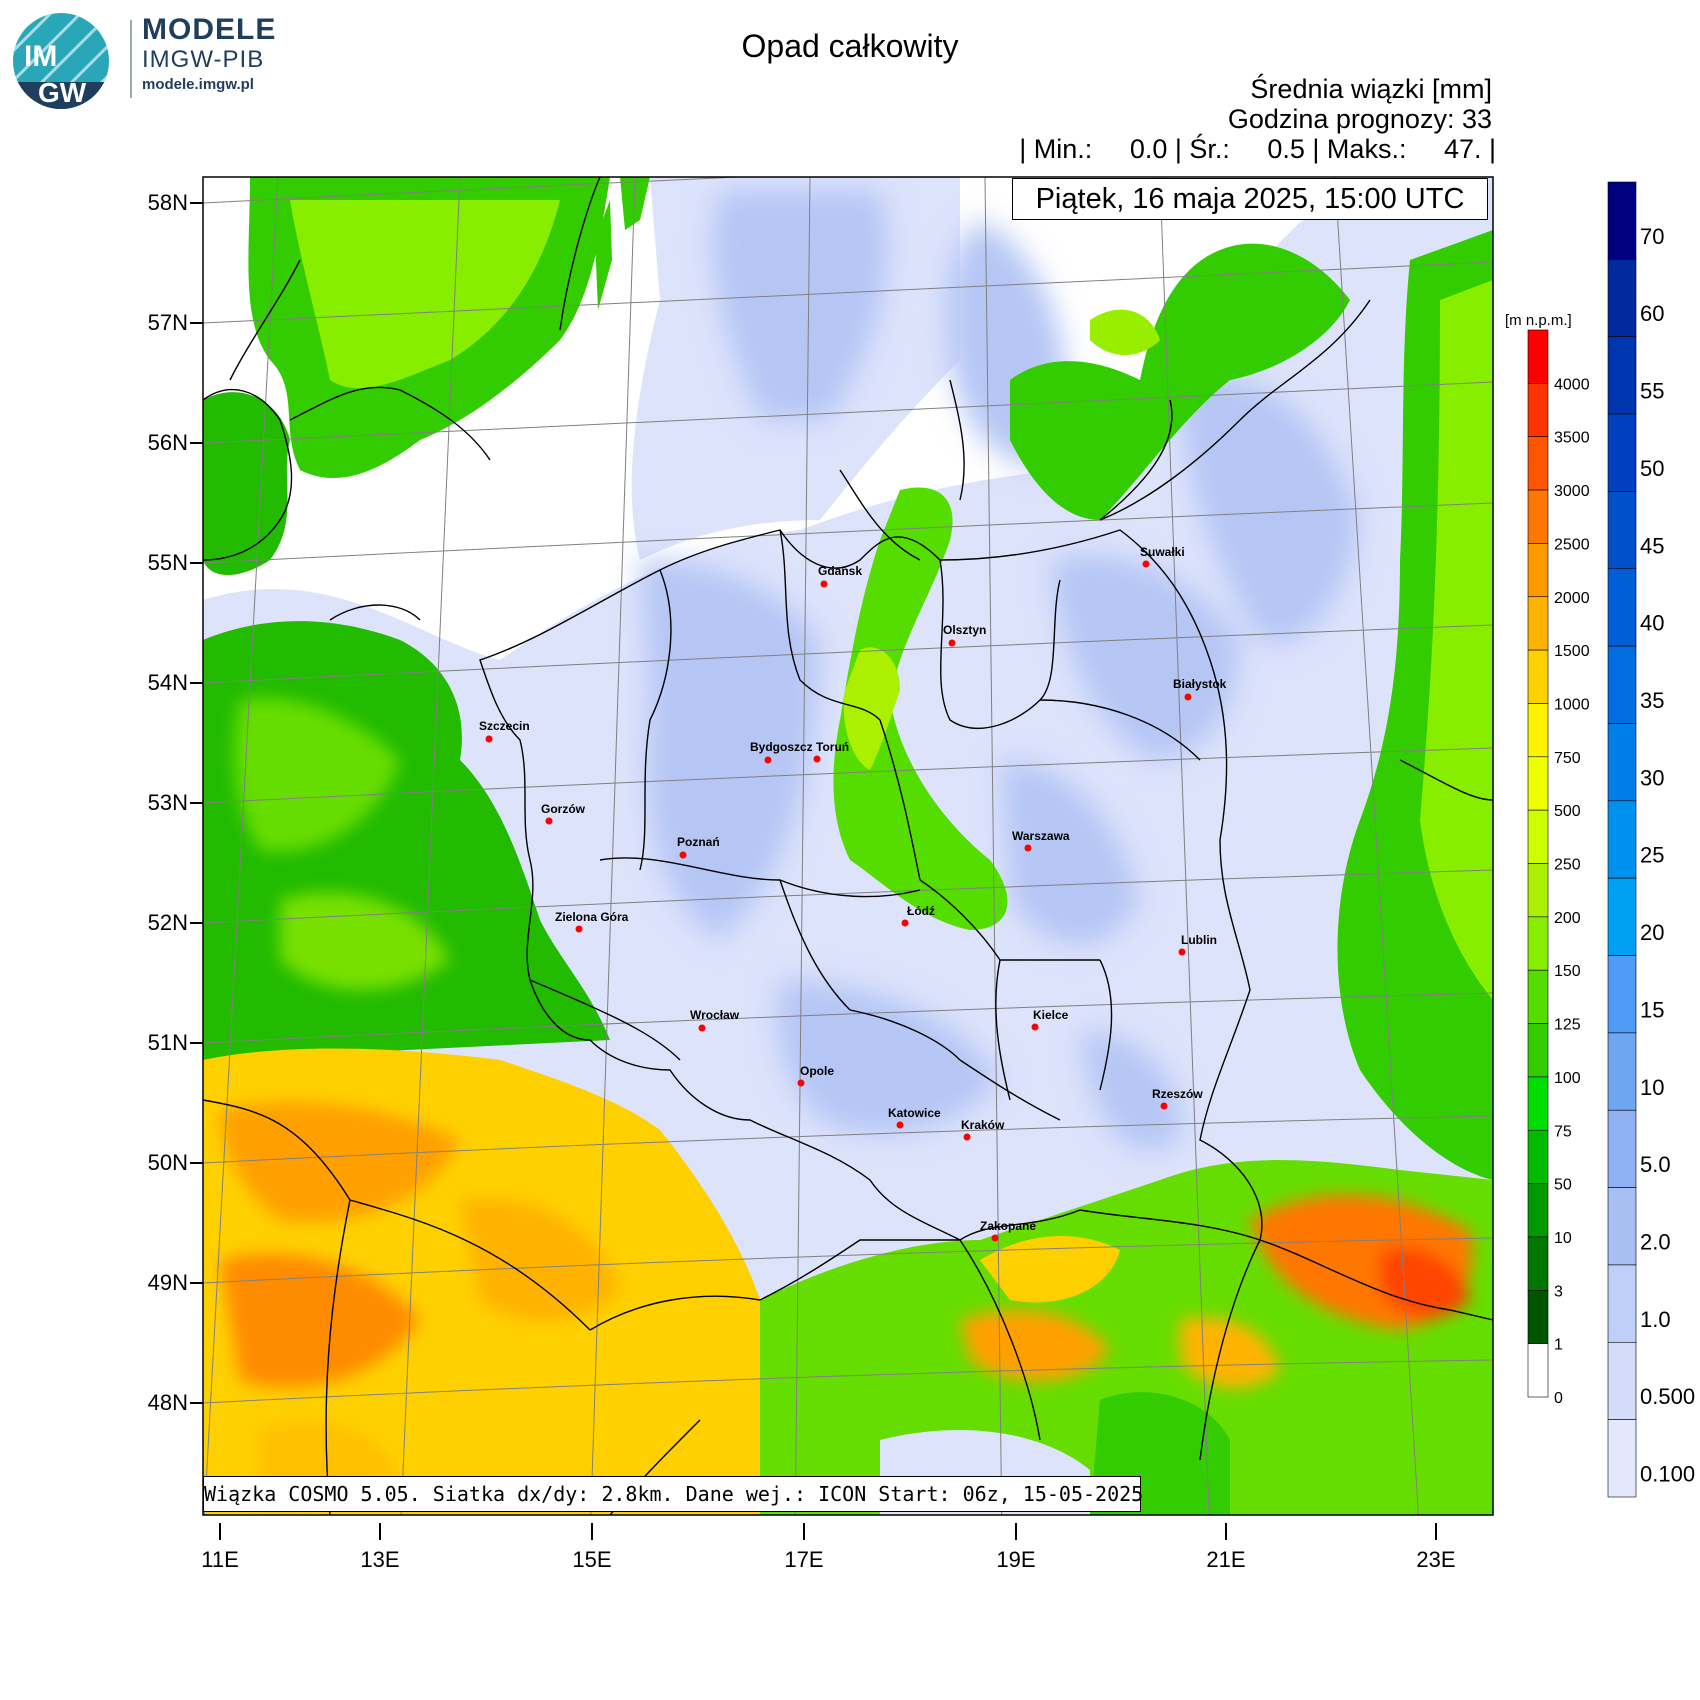 This screenshot has width=1700, height=1700. What do you see at coordinates (1567, 865) in the screenshot?
I see `height-legend-label: 250` at bounding box center [1567, 865].